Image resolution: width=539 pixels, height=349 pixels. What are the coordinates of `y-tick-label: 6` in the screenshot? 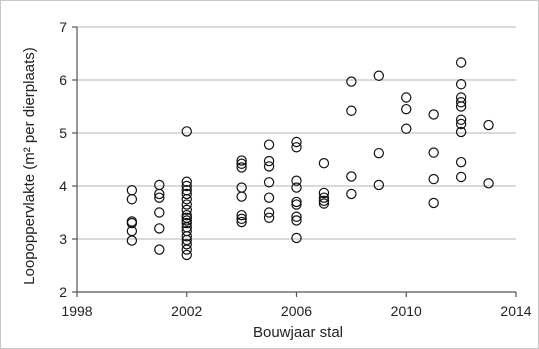 It's located at (63, 80).